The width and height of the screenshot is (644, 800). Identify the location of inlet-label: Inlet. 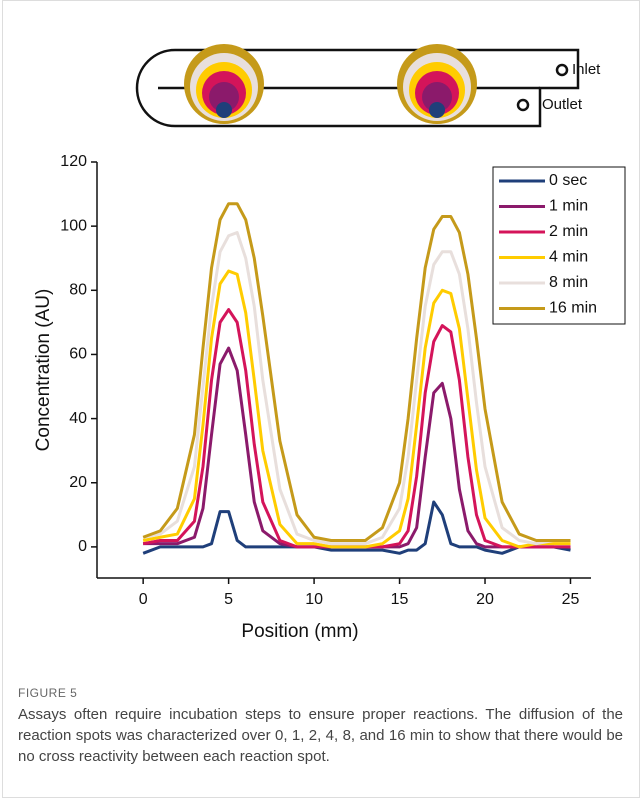
(586, 69).